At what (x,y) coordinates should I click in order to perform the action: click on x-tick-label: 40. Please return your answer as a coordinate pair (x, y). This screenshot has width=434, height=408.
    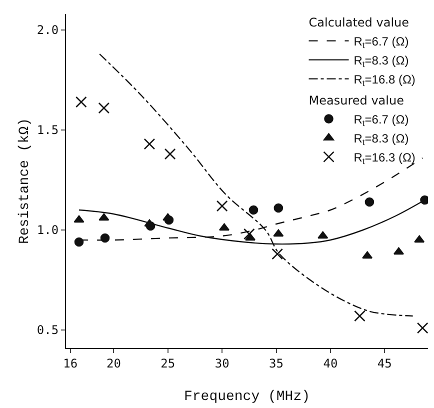
    Looking at the image, I should click on (330, 363).